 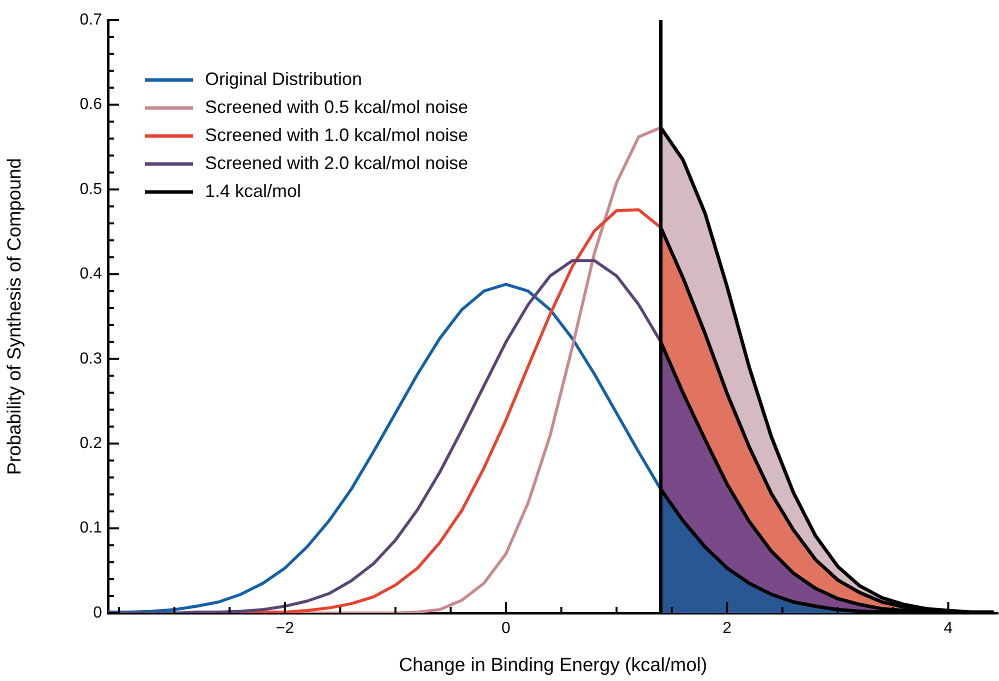 I want to click on legend-label: Screened with 2.0 kcal/mol noise, so click(x=336, y=162).